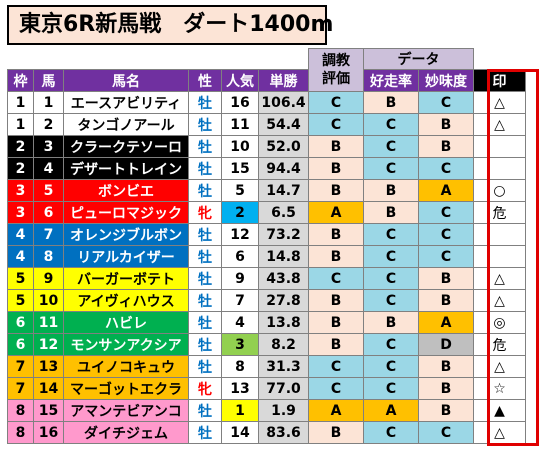  Describe the element at coordinates (126, 234) in the screenshot. I see `horse-name: オレンジブルボン` at that location.